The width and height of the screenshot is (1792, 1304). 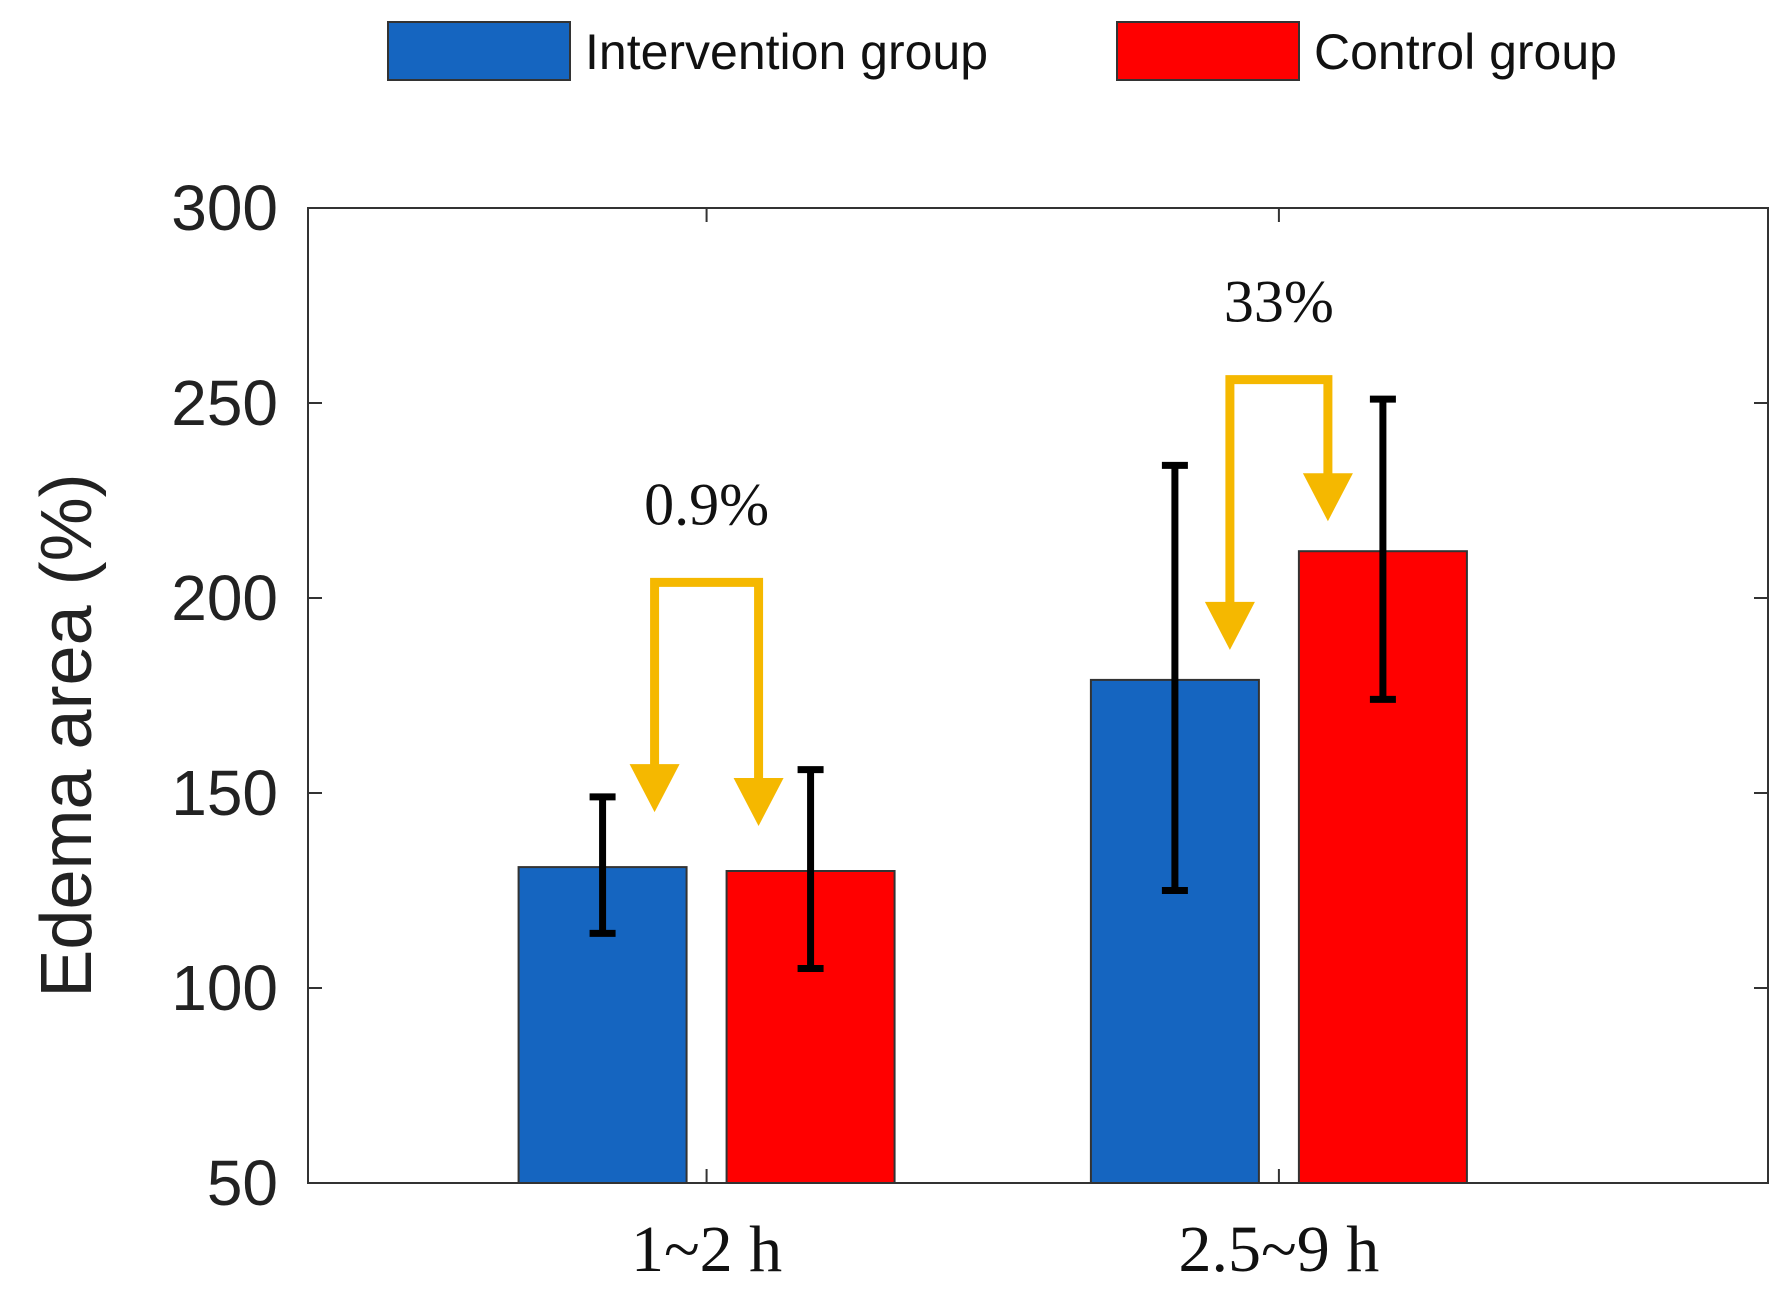 I want to click on legend-label: Control group, so click(x=1465, y=52).